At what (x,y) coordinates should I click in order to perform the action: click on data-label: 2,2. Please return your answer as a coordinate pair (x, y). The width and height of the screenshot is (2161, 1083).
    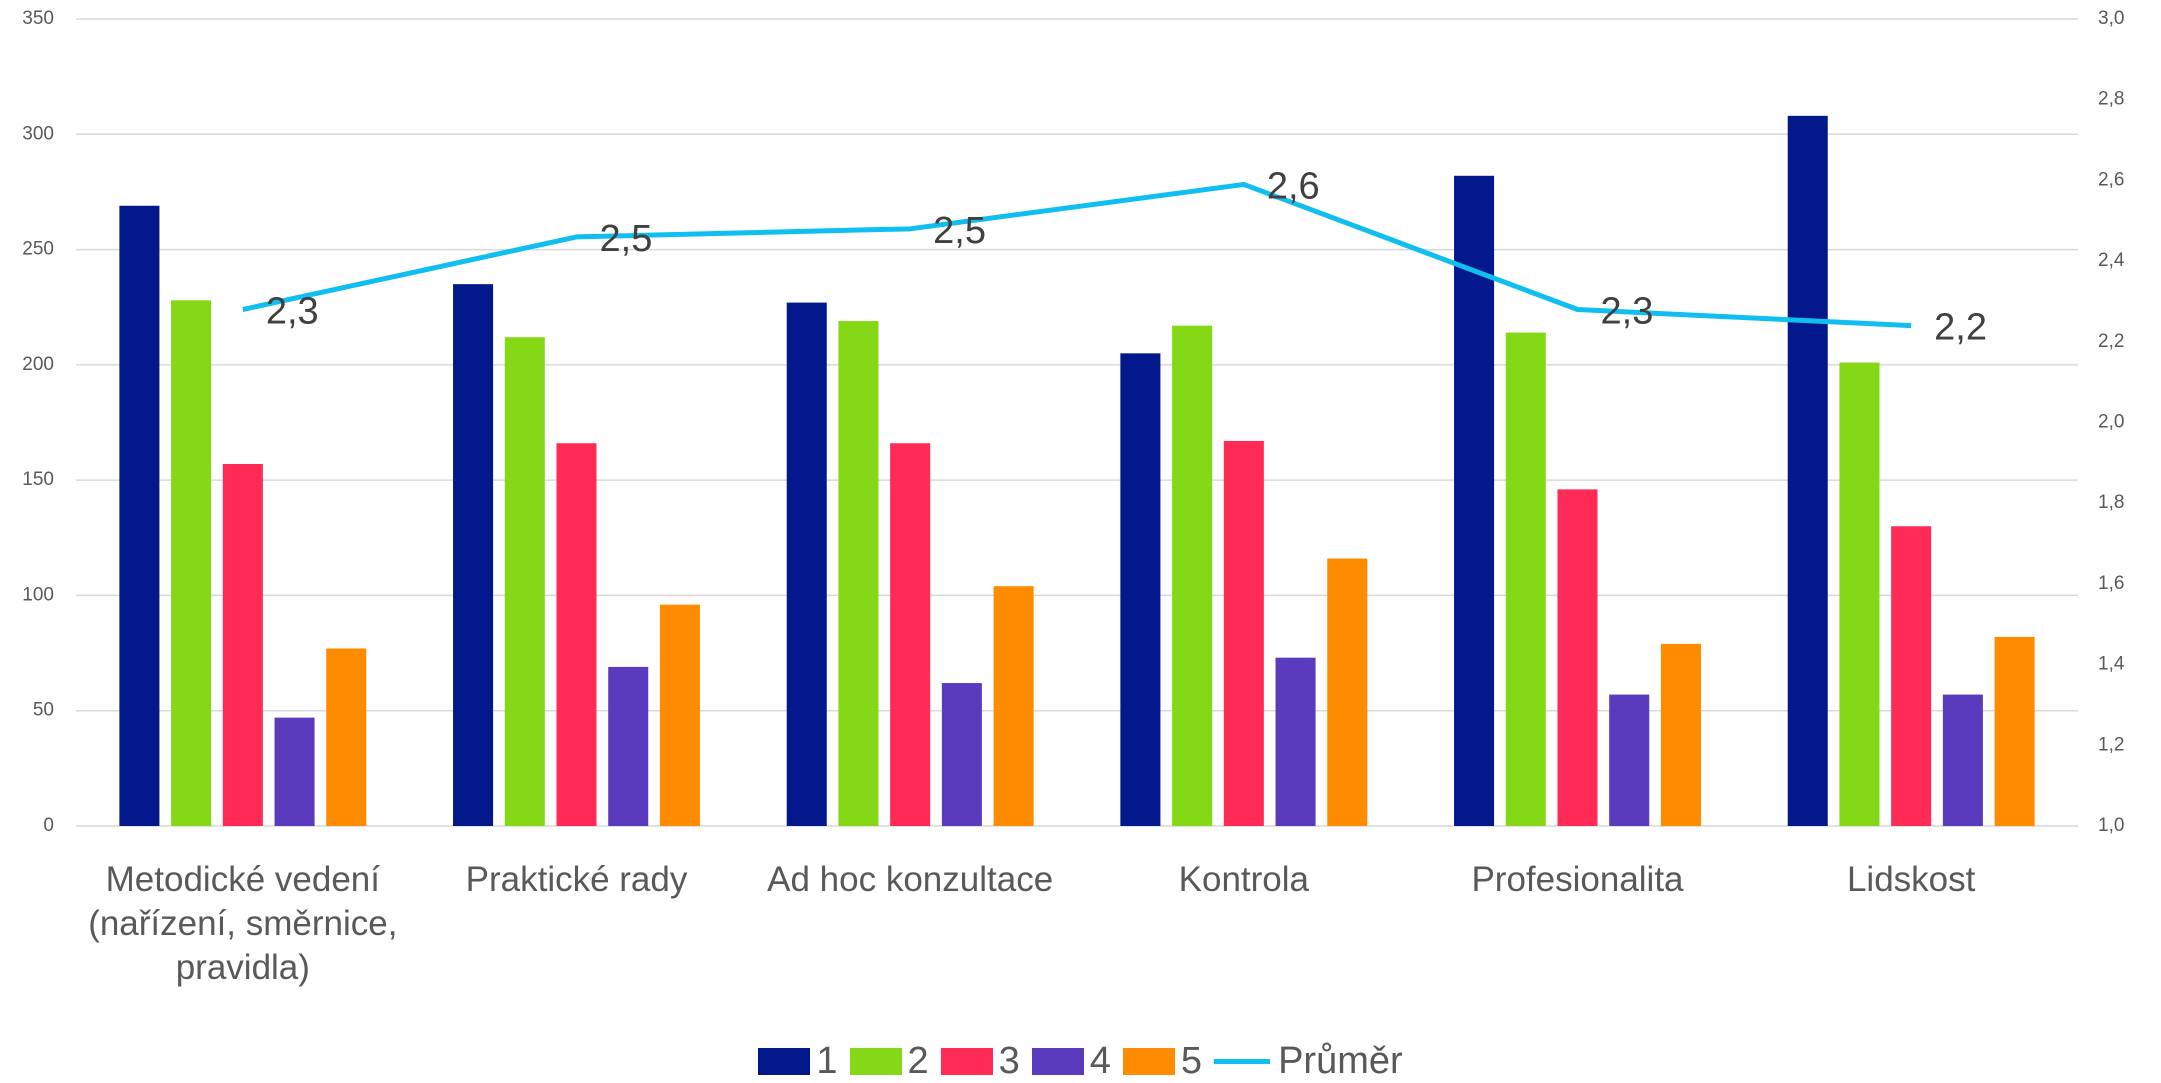
    Looking at the image, I should click on (1960, 328).